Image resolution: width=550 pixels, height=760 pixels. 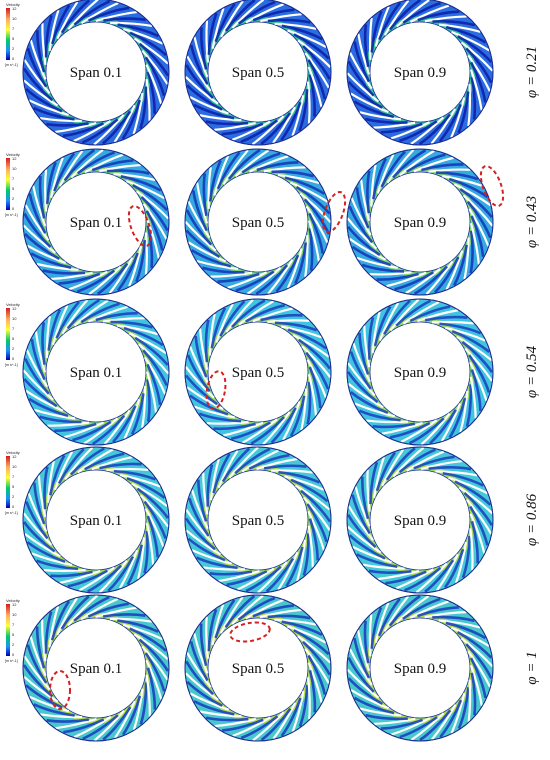 What do you see at coordinates (13, 208) in the screenshot?
I see `colorbar-tick: 0` at bounding box center [13, 208].